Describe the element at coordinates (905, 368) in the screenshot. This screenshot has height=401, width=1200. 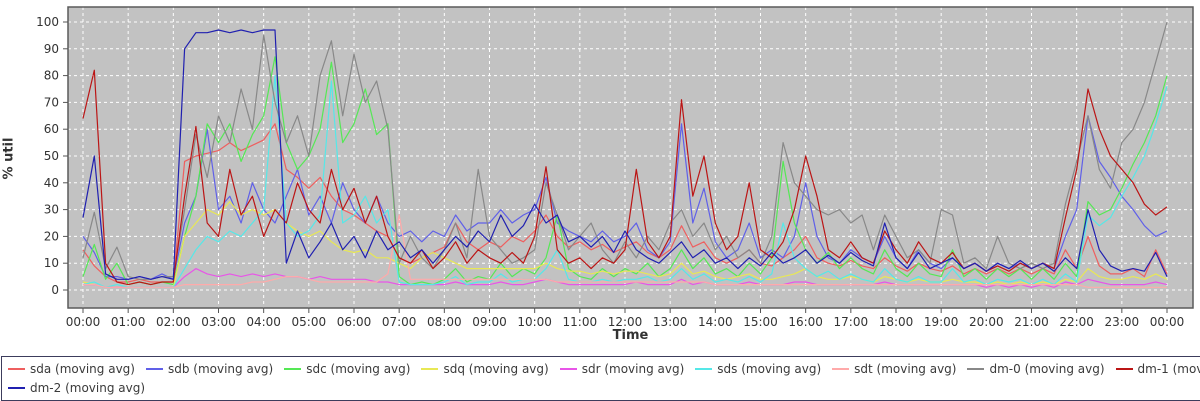
I see `legend-label: sdt (moving avg)` at that location.